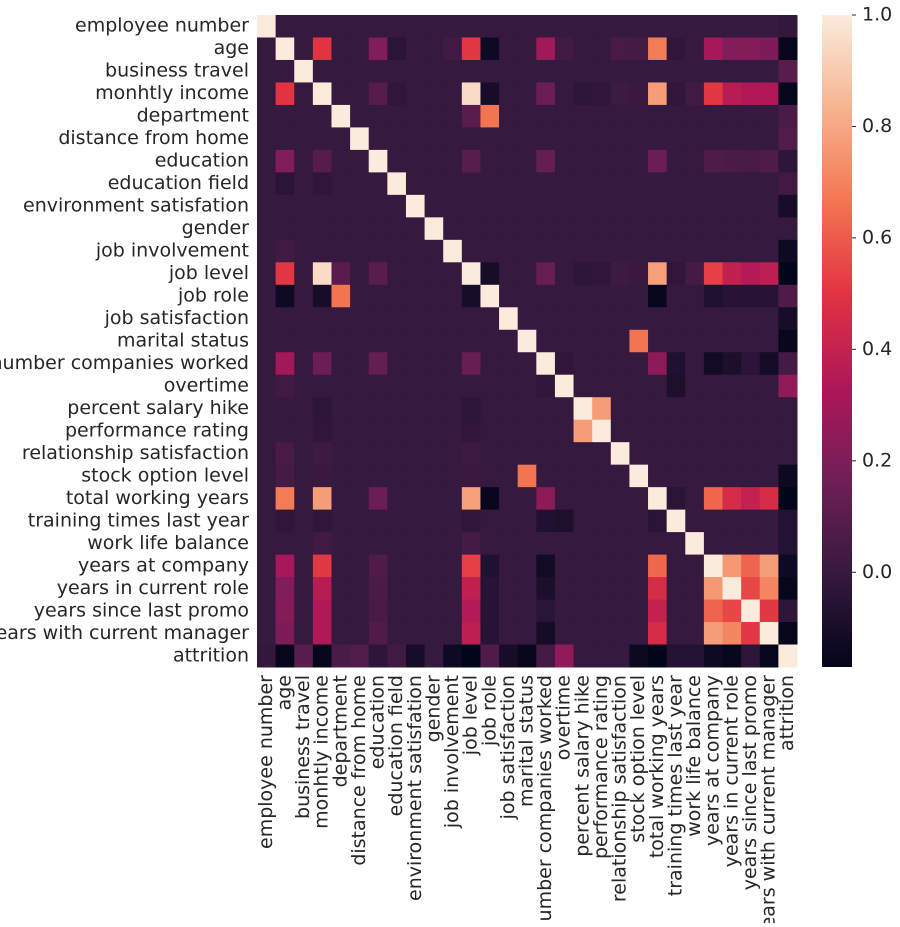  What do you see at coordinates (172, 251) in the screenshot?
I see `y-tick-label: job involvement` at bounding box center [172, 251].